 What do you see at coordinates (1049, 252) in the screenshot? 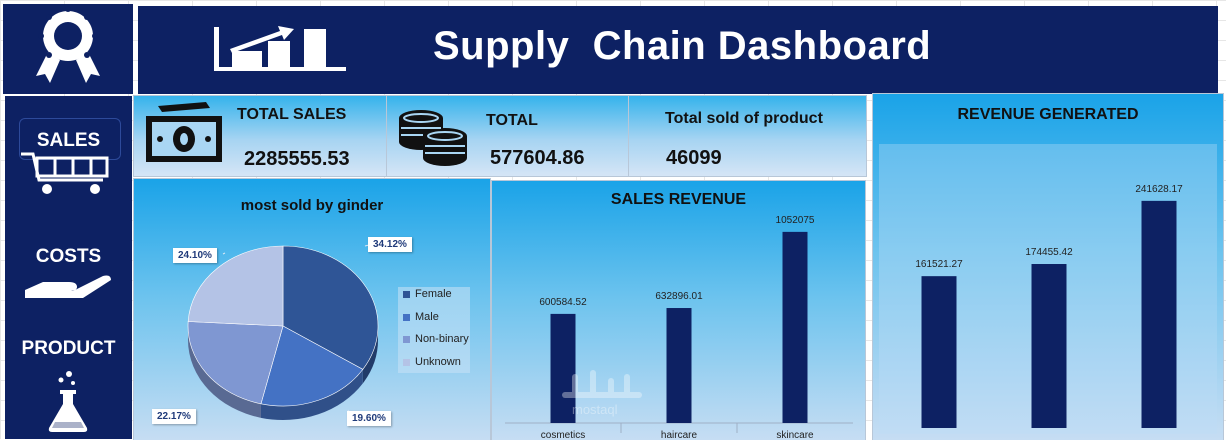
I see `bar-data-label: 174455.42` at bounding box center [1049, 252].